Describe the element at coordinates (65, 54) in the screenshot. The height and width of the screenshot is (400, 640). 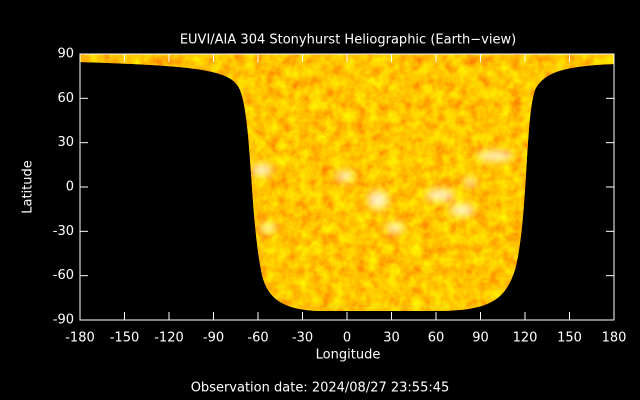
I see `y-tick-label: 90` at that location.